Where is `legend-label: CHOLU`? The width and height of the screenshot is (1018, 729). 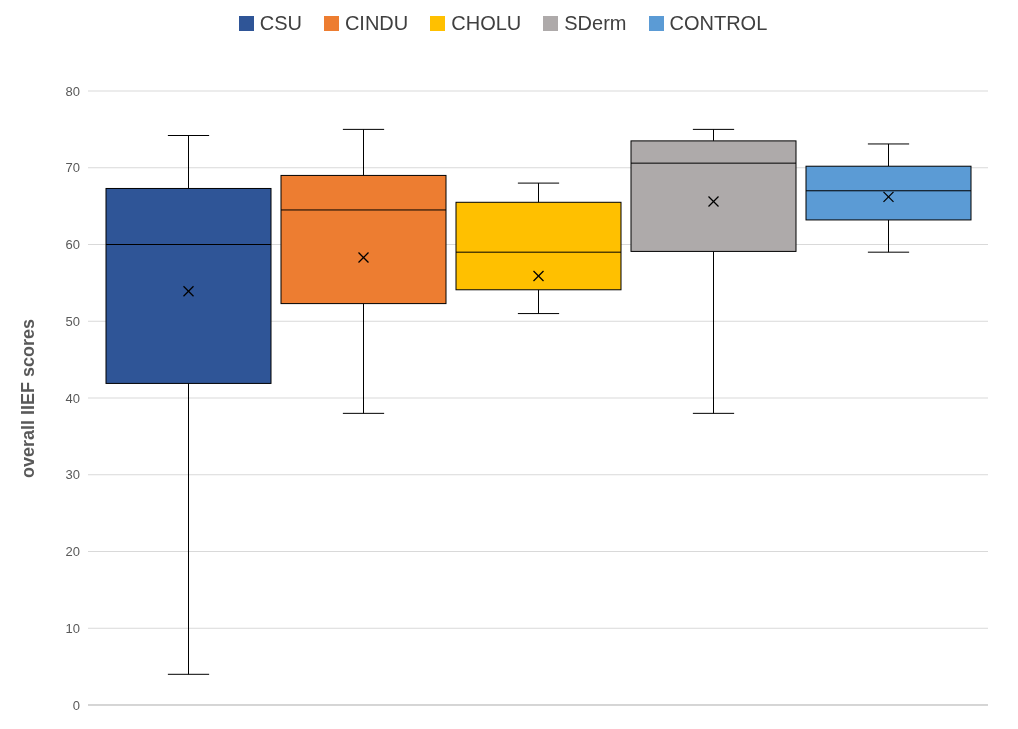
legend-label: CHOLU is located at coordinates (486, 23).